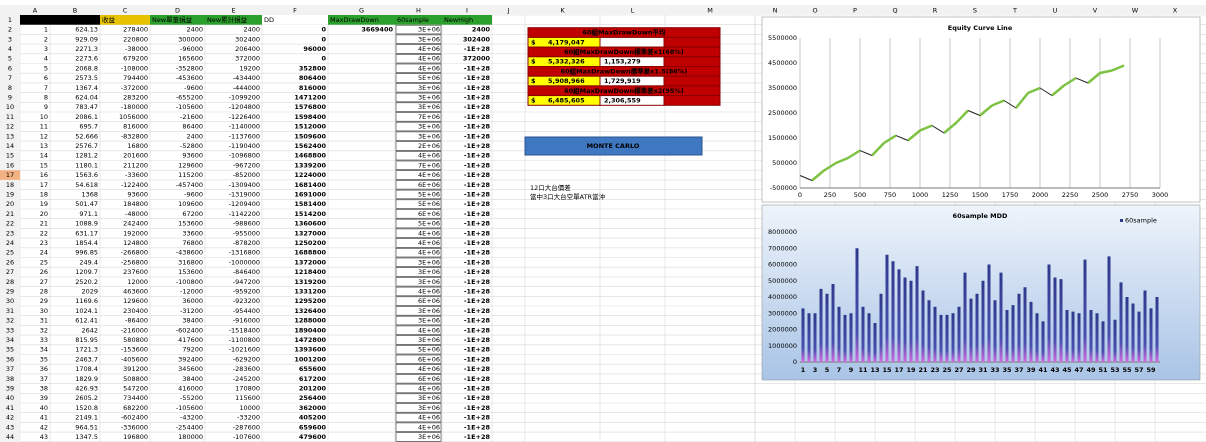 The width and height of the screenshot is (1206, 442). Describe the element at coordinates (10, 233) in the screenshot. I see `row-number: 23` at that location.